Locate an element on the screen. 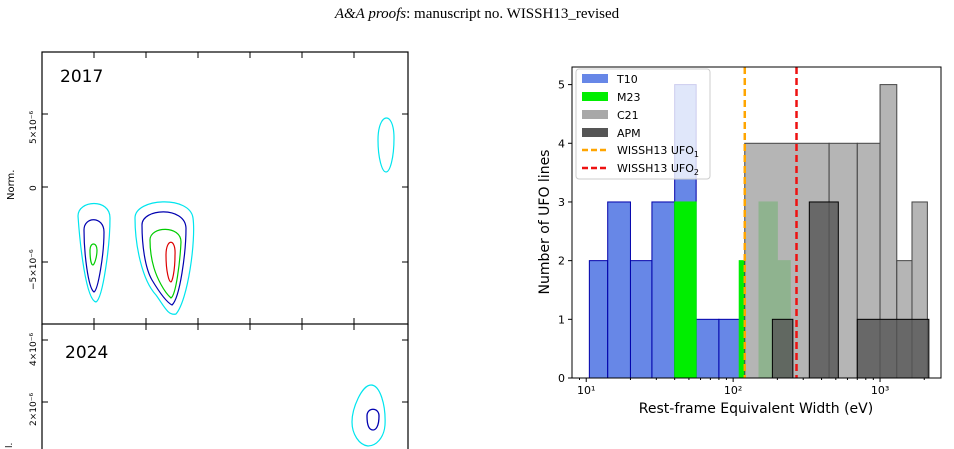 Image resolution: width=954 pixels, height=449 pixels. ytick-label: 0 is located at coordinates (34, 188).